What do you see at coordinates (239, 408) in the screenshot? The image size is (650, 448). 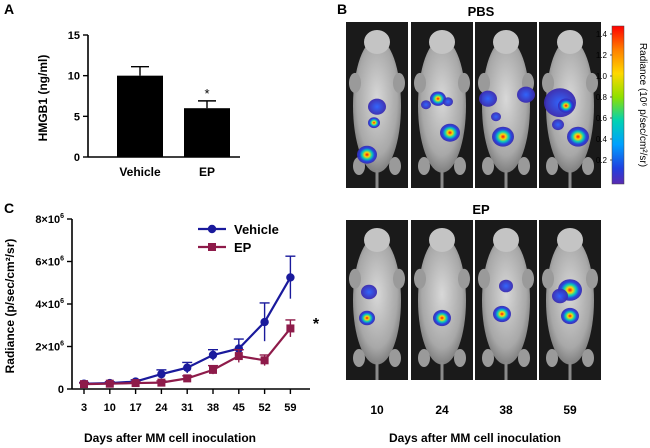 I see `x-tick-label: 45` at bounding box center [239, 408].